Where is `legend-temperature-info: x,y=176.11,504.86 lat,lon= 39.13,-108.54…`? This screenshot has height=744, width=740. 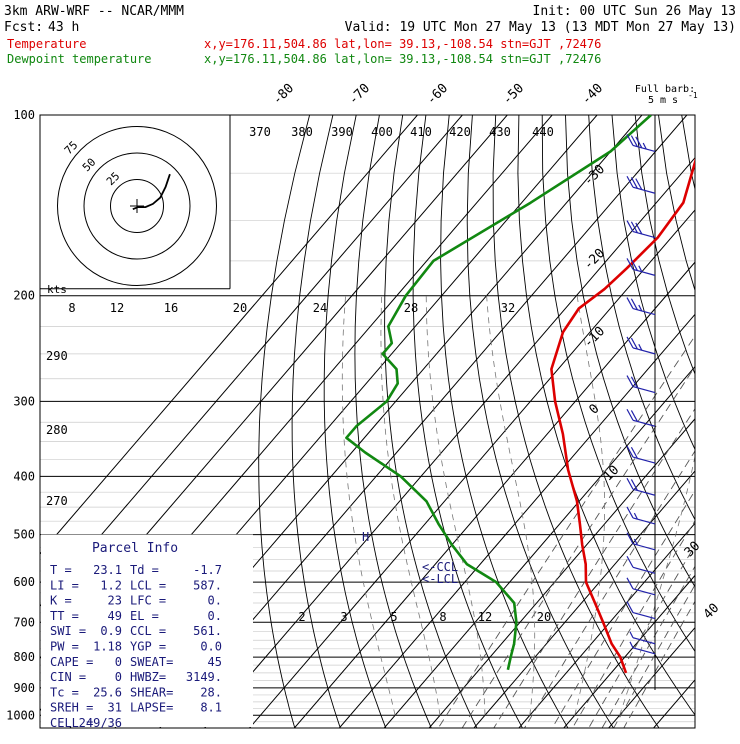
legend-temperature-info: x,y=176.11,504.86 lat,lon= 39.13,-108.54… is located at coordinates (402, 44).